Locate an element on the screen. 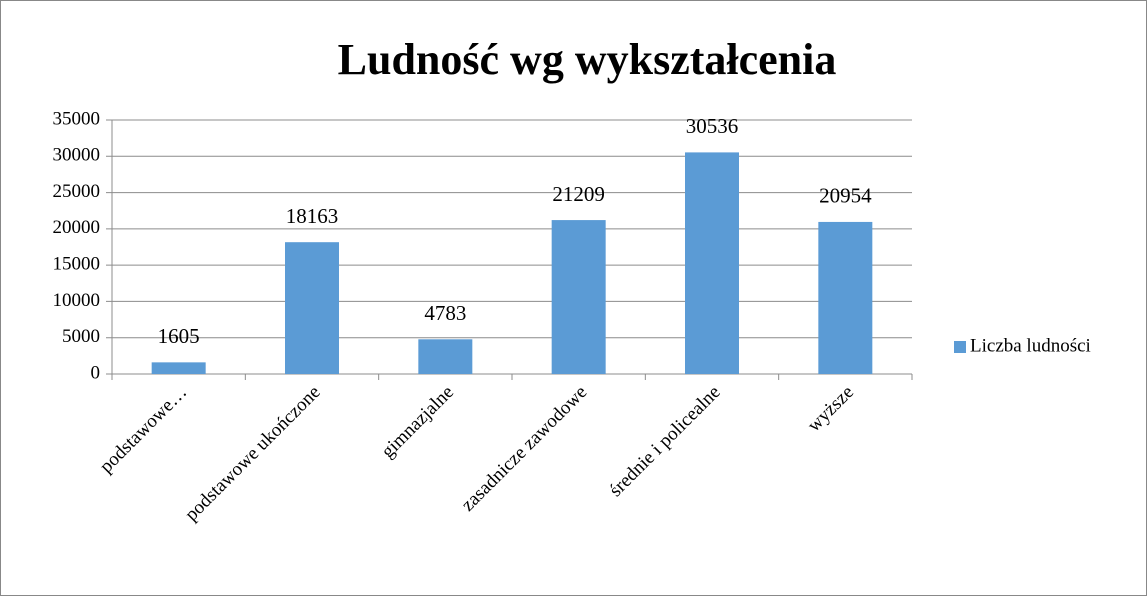  y-tick-label: 20000 is located at coordinates (77, 227).